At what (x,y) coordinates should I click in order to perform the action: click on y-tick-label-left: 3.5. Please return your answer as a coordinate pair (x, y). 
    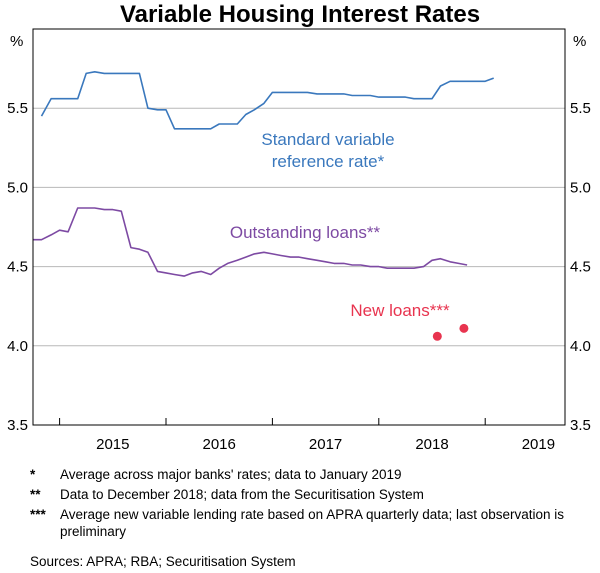
    Looking at the image, I should click on (17, 425).